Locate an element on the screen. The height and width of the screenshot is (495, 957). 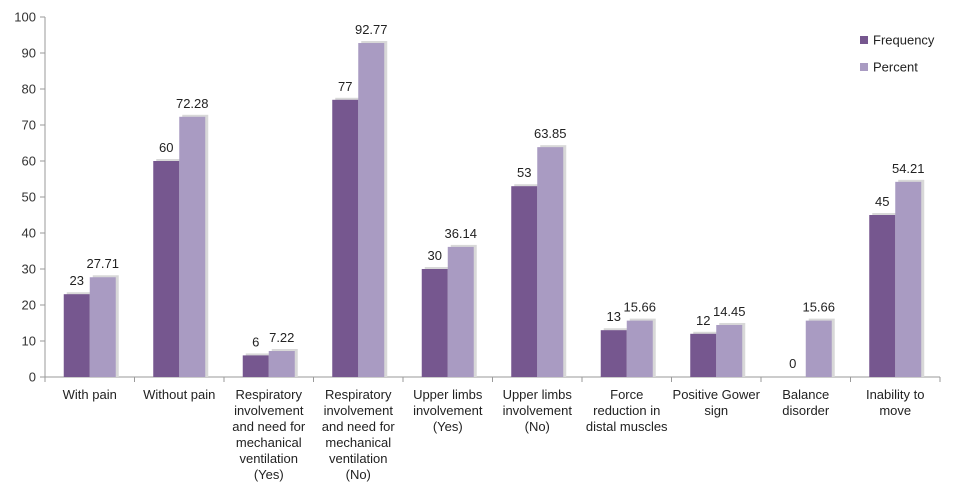
y-tick-label: 80 is located at coordinates (29, 89).